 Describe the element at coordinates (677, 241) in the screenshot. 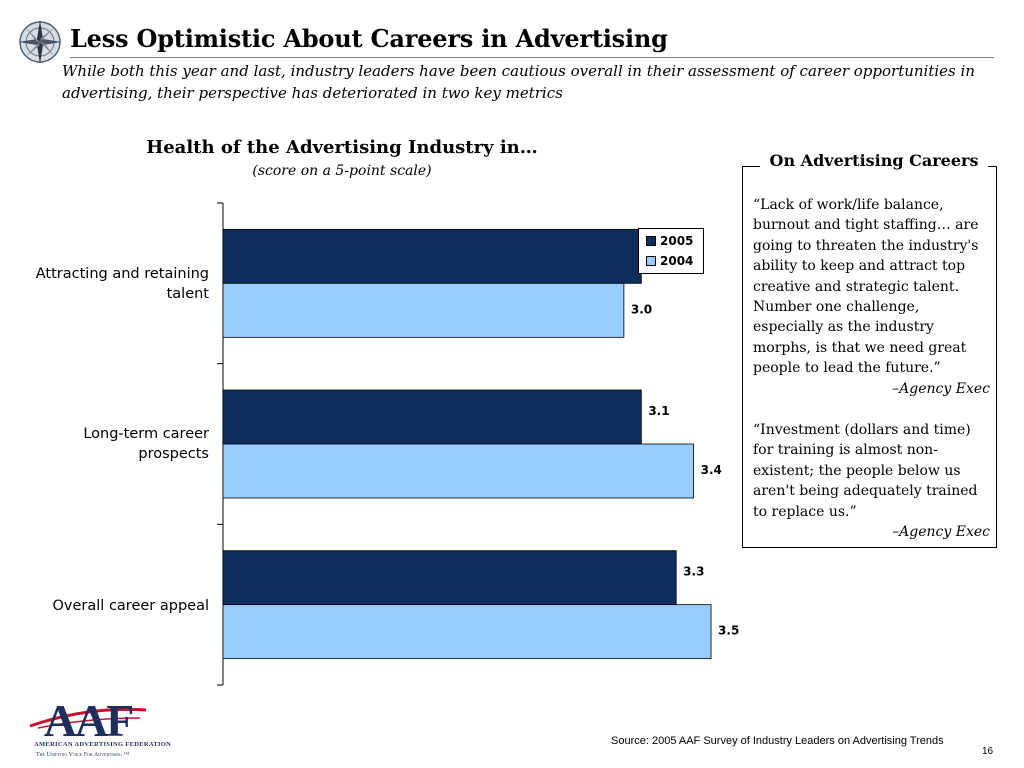

I see `legend-label-2005: 2005` at that location.